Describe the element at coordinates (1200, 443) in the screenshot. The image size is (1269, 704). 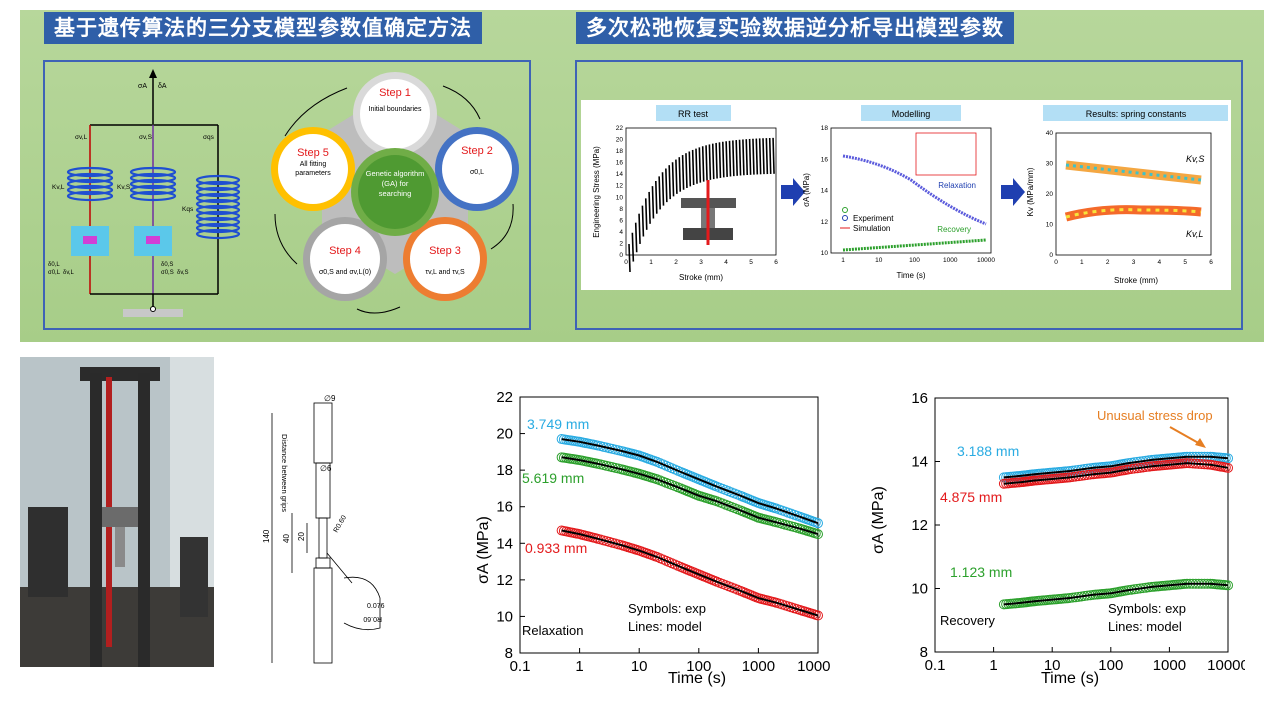
I see `annotation-arrow-head-icon` at that location.